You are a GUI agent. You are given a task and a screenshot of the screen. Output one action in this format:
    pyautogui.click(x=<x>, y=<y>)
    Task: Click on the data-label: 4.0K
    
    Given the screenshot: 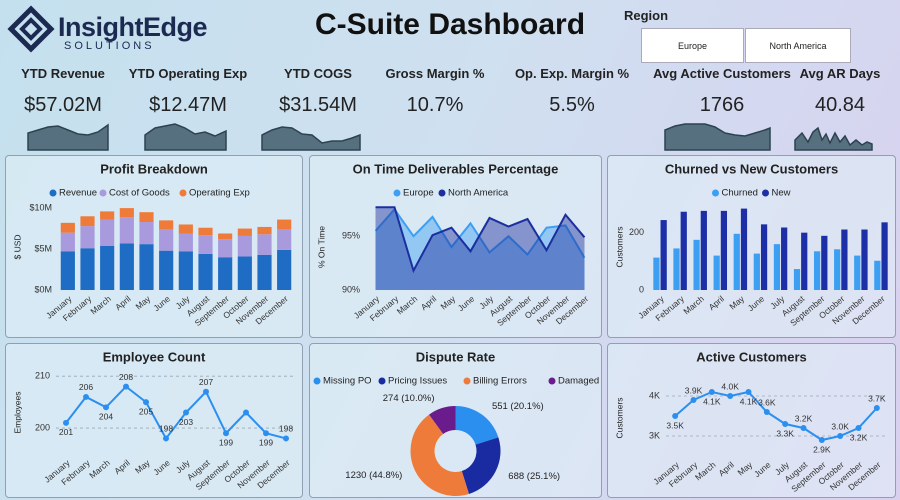 What is the action you would take?
    pyautogui.click(x=730, y=386)
    